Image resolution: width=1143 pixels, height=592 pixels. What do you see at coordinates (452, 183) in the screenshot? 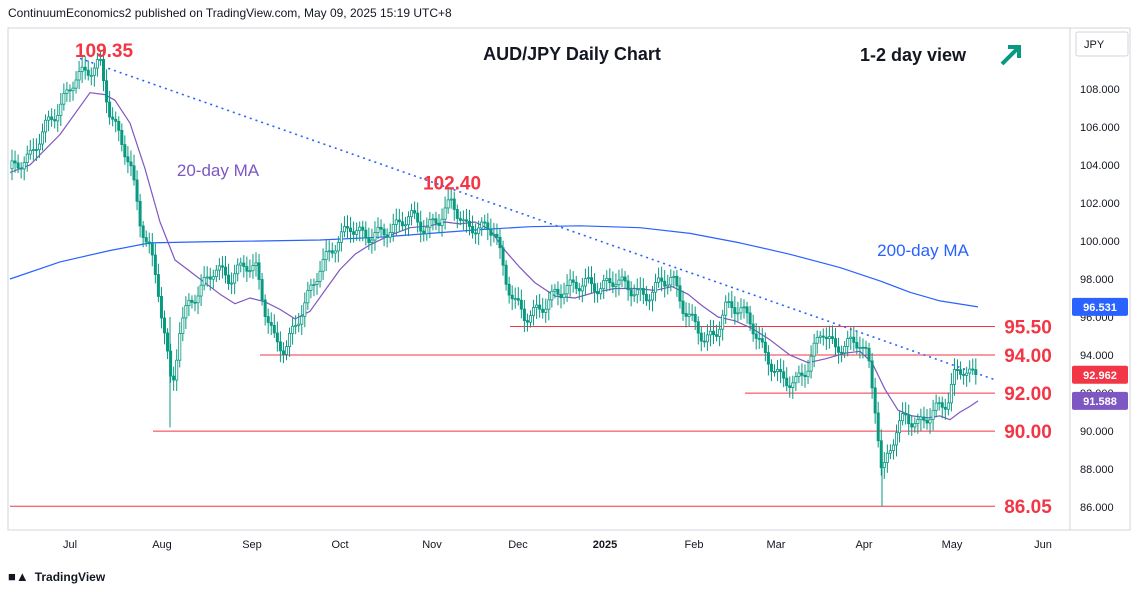
I see `annotation-label: 102.40` at bounding box center [452, 183].